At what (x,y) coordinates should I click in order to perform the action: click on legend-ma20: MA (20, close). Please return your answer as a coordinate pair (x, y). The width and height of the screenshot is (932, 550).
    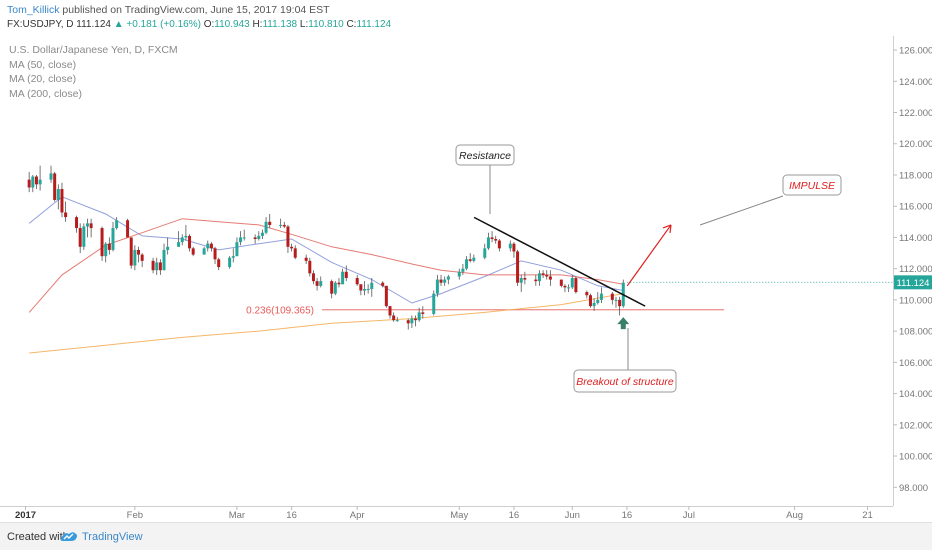
    Looking at the image, I should click on (43, 79).